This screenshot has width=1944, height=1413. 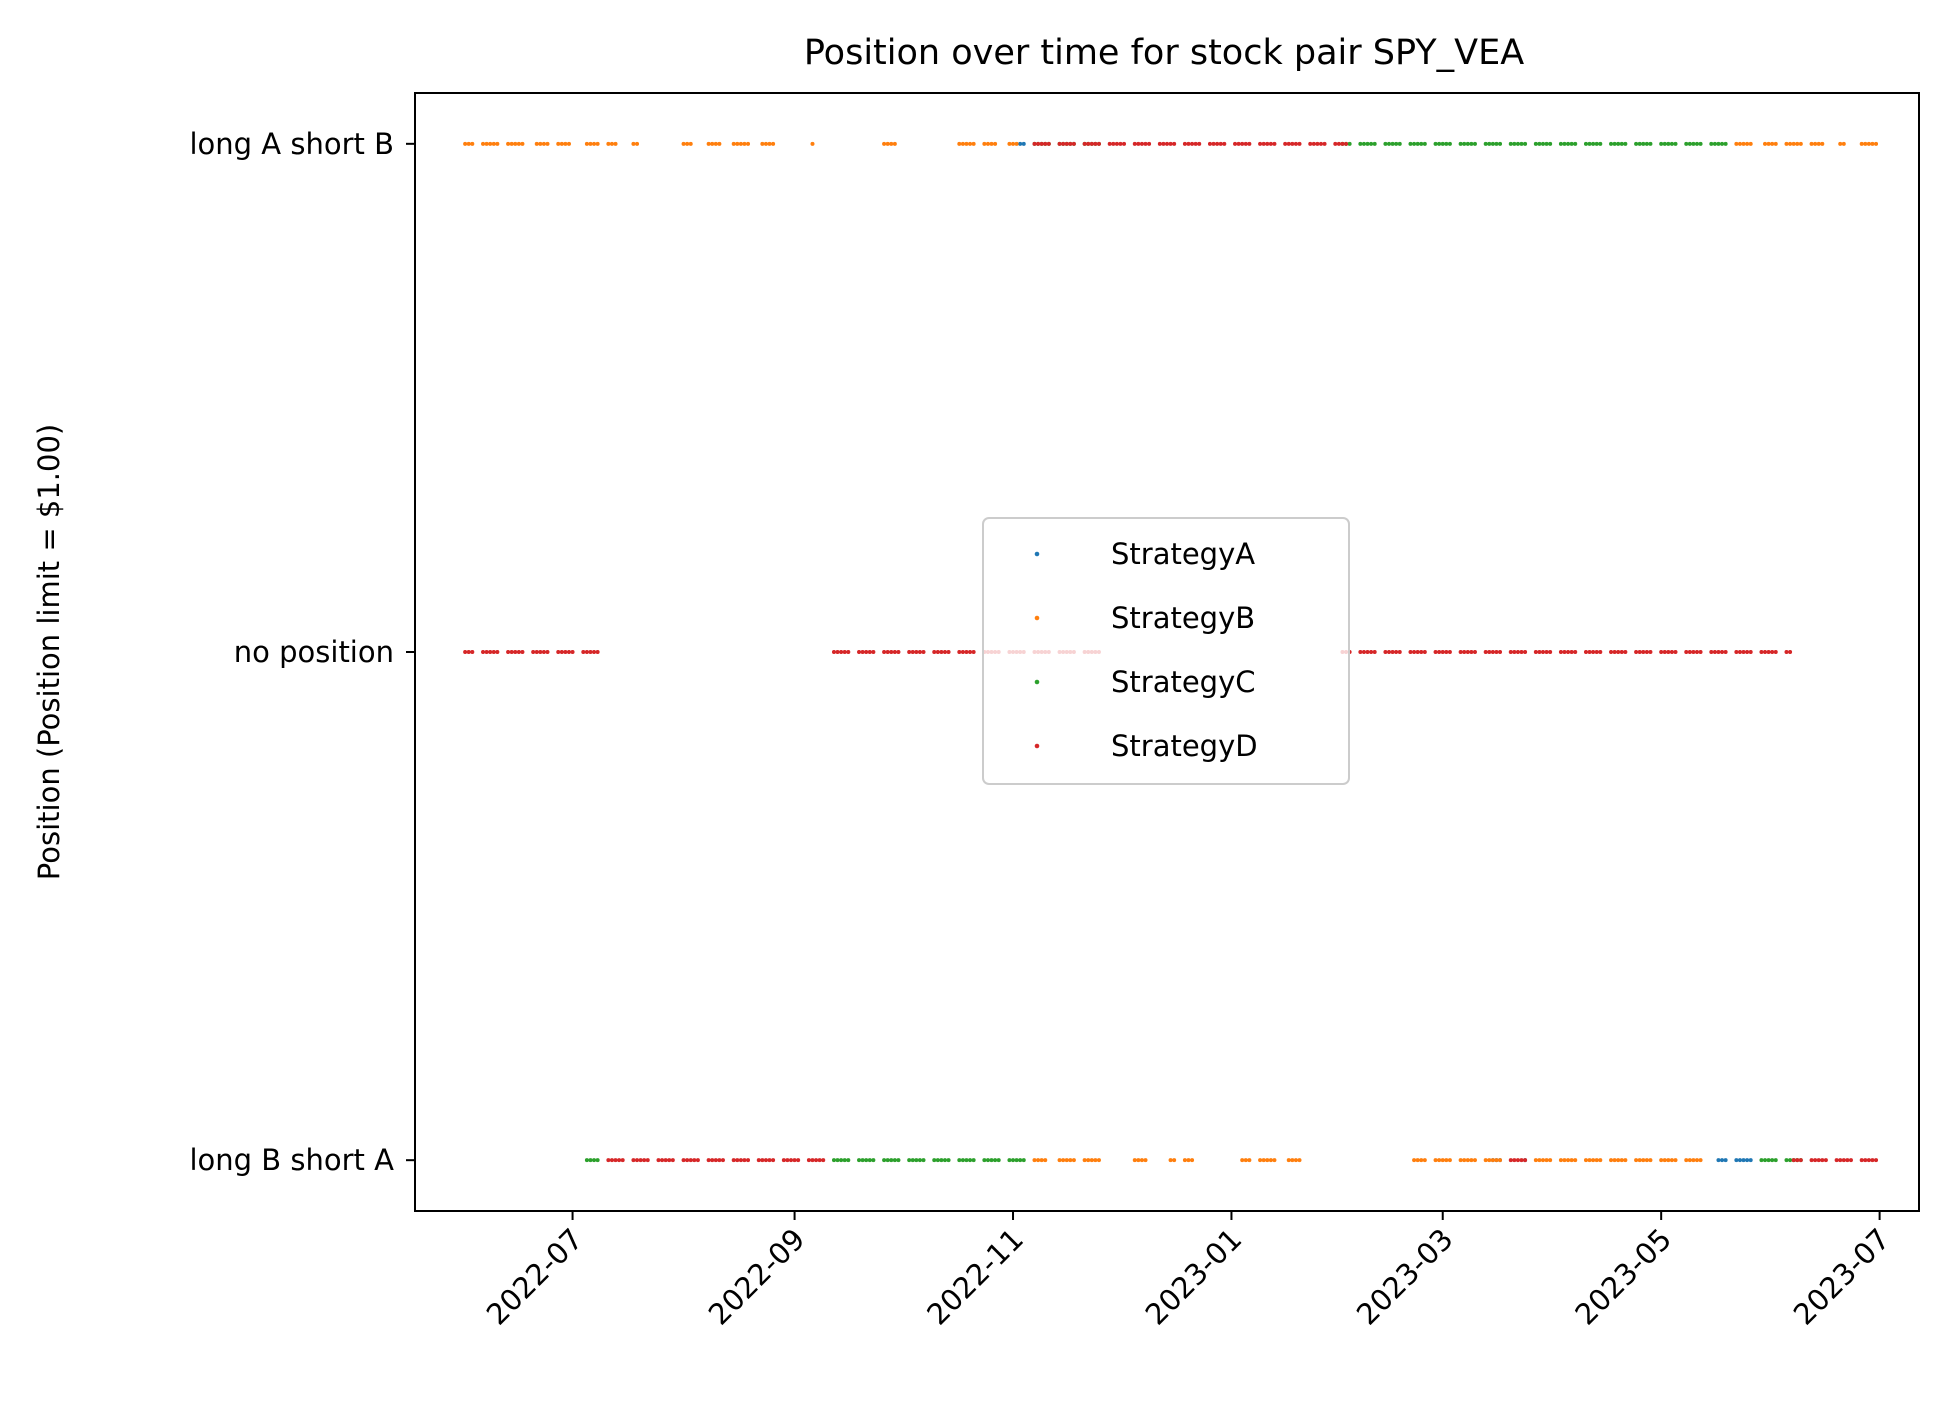 I want to click on legend-items: StrategyA StrategyB StrategyC StrategyD, so click(x=1146, y=650).